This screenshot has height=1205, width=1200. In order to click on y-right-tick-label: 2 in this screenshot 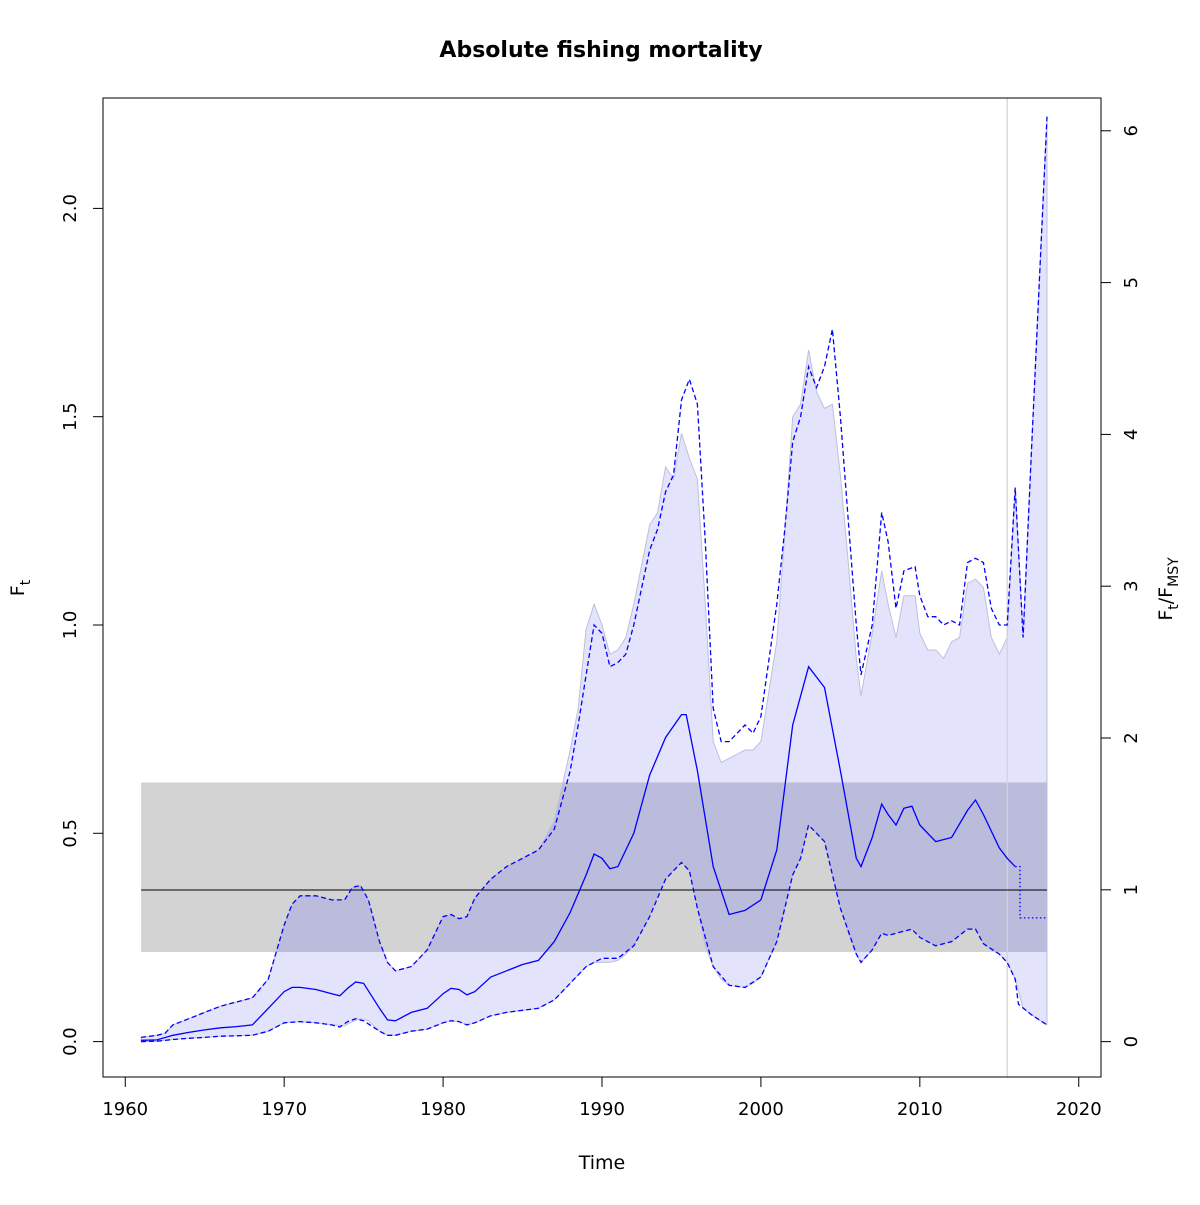, I will do `click(1131, 737)`.